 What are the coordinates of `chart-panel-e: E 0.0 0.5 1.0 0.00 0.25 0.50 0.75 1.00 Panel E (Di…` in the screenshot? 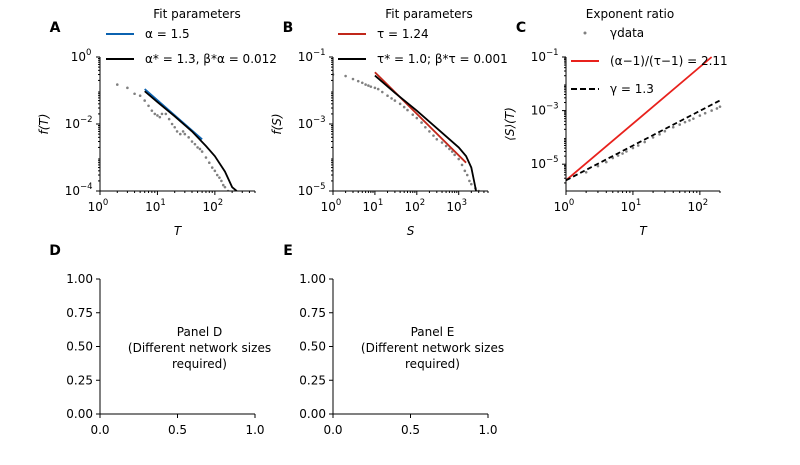 It's located at (393, 340).